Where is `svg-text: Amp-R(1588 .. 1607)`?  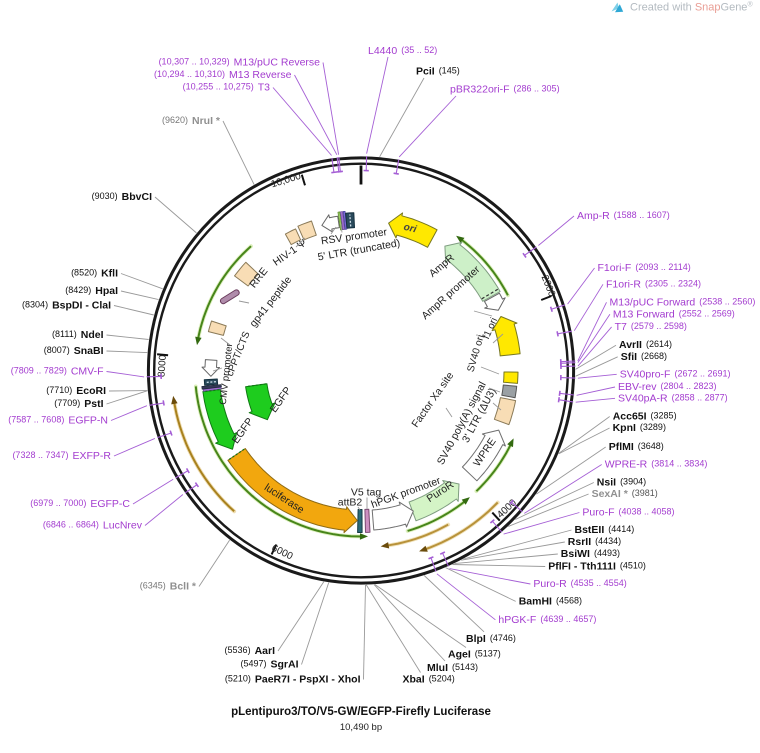 svg-text: Amp-R(1588 .. 1607) is located at coordinates (623, 216).